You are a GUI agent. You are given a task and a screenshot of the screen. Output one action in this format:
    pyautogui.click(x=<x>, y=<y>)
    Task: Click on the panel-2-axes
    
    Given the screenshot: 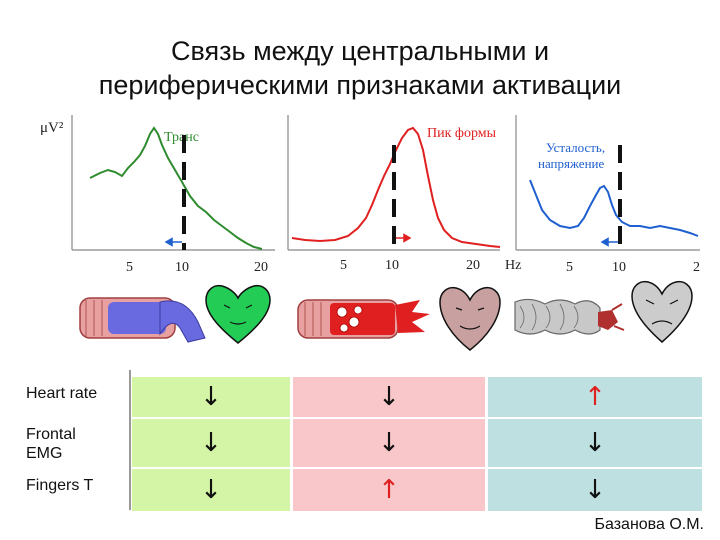 What is the action you would take?
    pyautogui.click(x=393, y=183)
    